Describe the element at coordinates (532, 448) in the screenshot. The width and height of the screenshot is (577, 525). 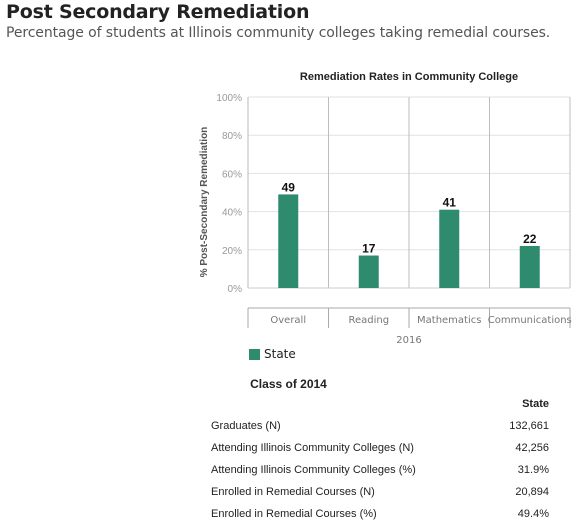
I see `row-value: 42,256` at that location.